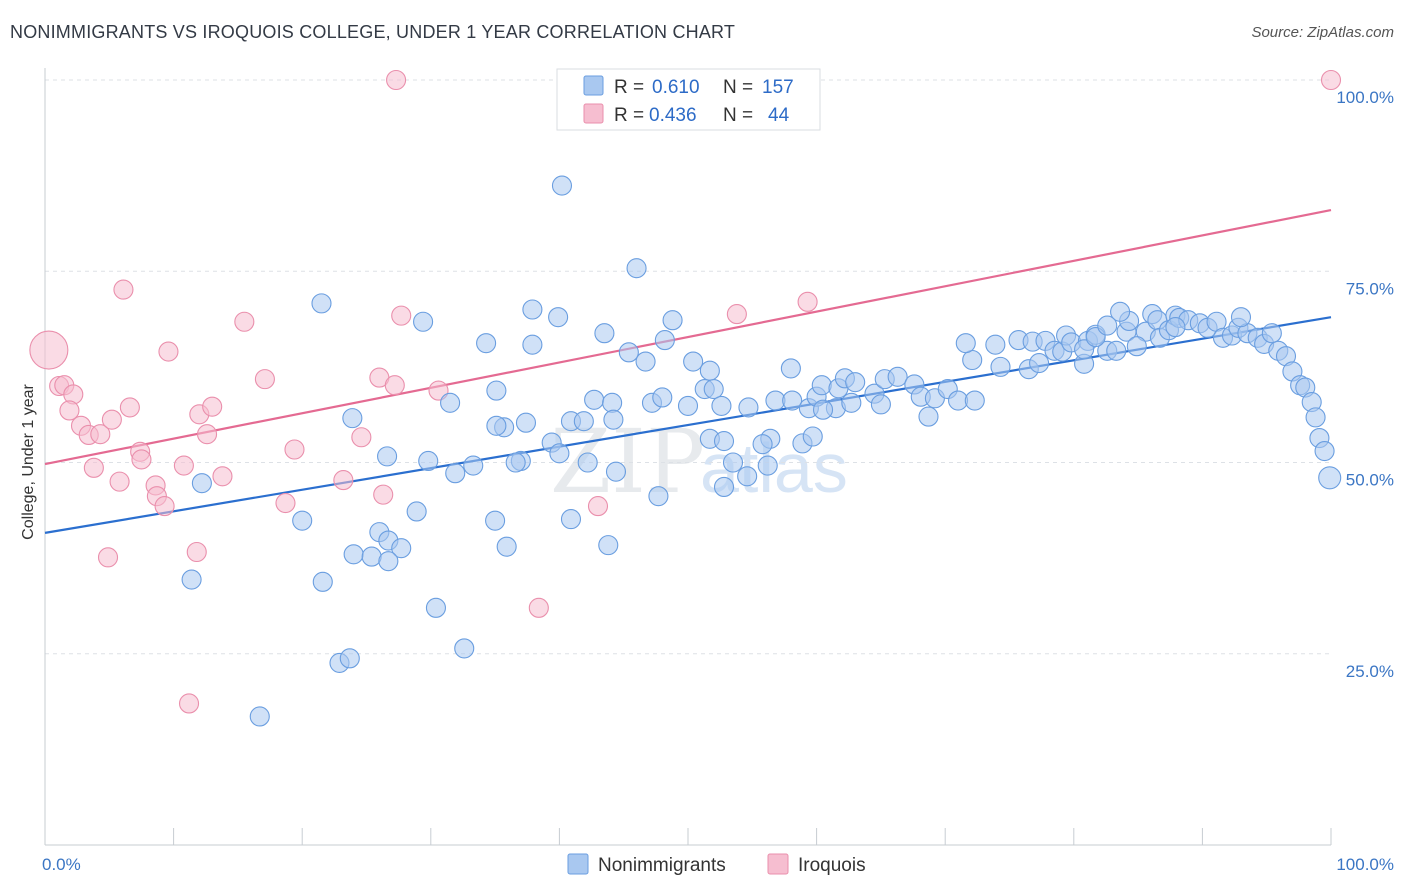 This screenshot has height=892, width=1406. What do you see at coordinates (578, 864) in the screenshot?
I see `bottom-legend-swatch-nonimmigrants` at bounding box center [578, 864].